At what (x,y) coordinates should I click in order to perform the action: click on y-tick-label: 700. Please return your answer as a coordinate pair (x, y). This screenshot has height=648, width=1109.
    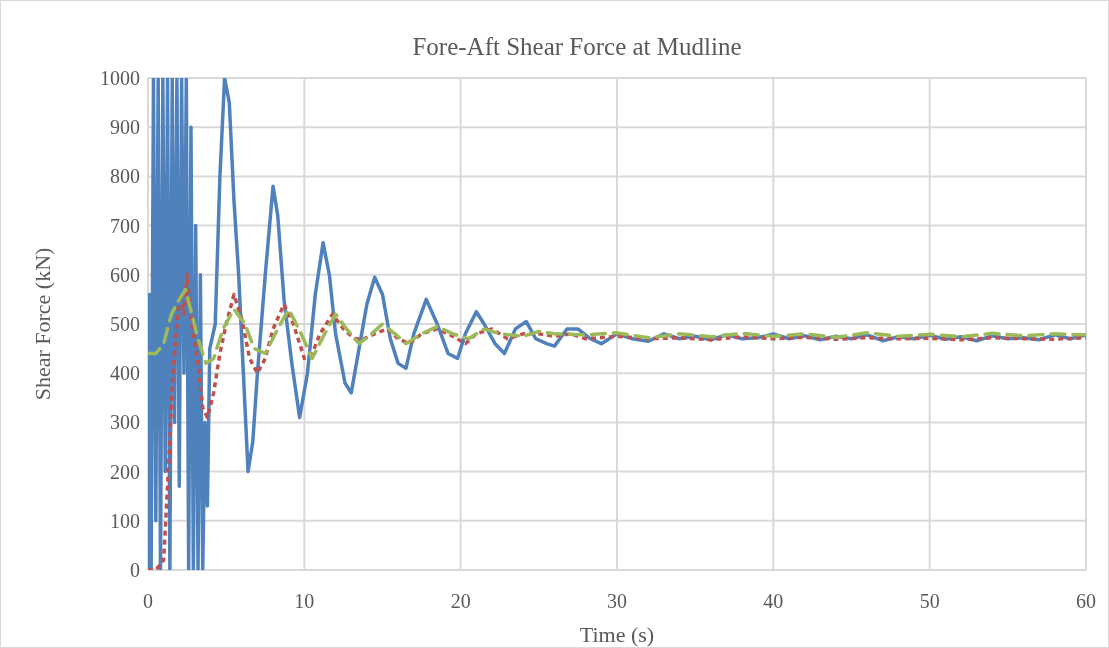
    Looking at the image, I should click on (125, 225).